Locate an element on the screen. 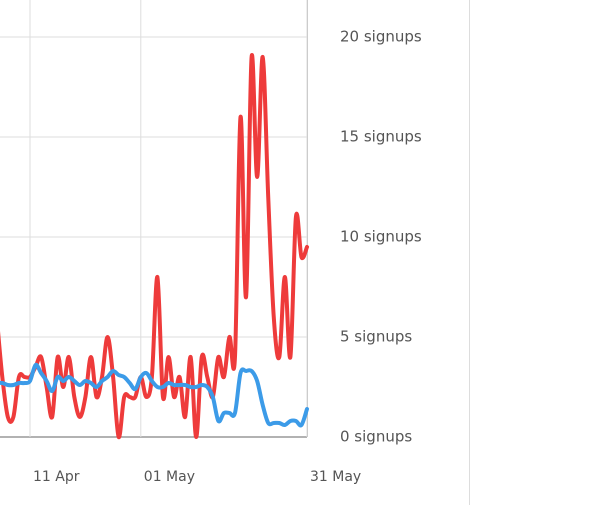 This screenshot has width=600, height=505. y-tick-label: 0 signups is located at coordinates (376, 437).